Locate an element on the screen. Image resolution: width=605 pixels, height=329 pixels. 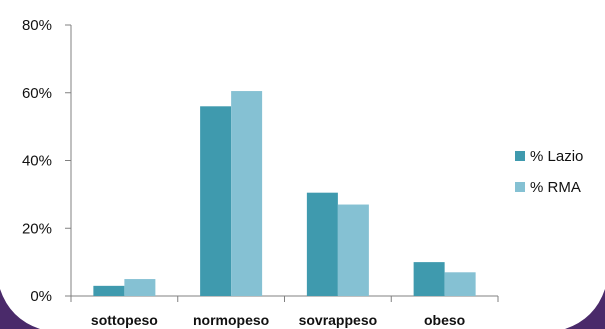
legend-label: % RMA is located at coordinates (555, 187).